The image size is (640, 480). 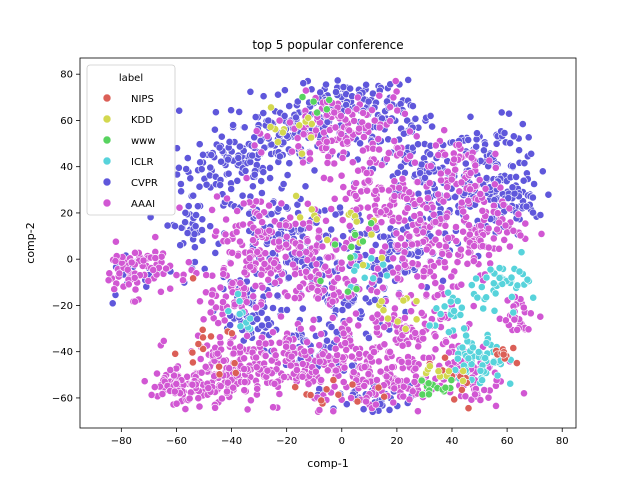 What do you see at coordinates (176, 441) in the screenshot?
I see `x-tick-label: −60` at bounding box center [176, 441].